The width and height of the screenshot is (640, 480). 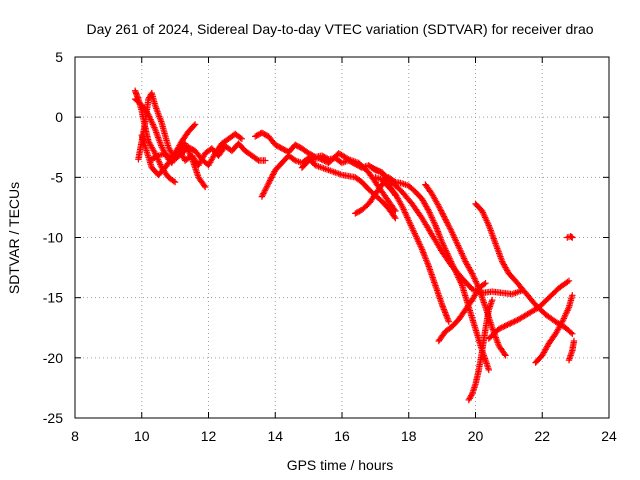 What do you see at coordinates (342, 436) in the screenshot?
I see `x-tick-label: 16` at bounding box center [342, 436].